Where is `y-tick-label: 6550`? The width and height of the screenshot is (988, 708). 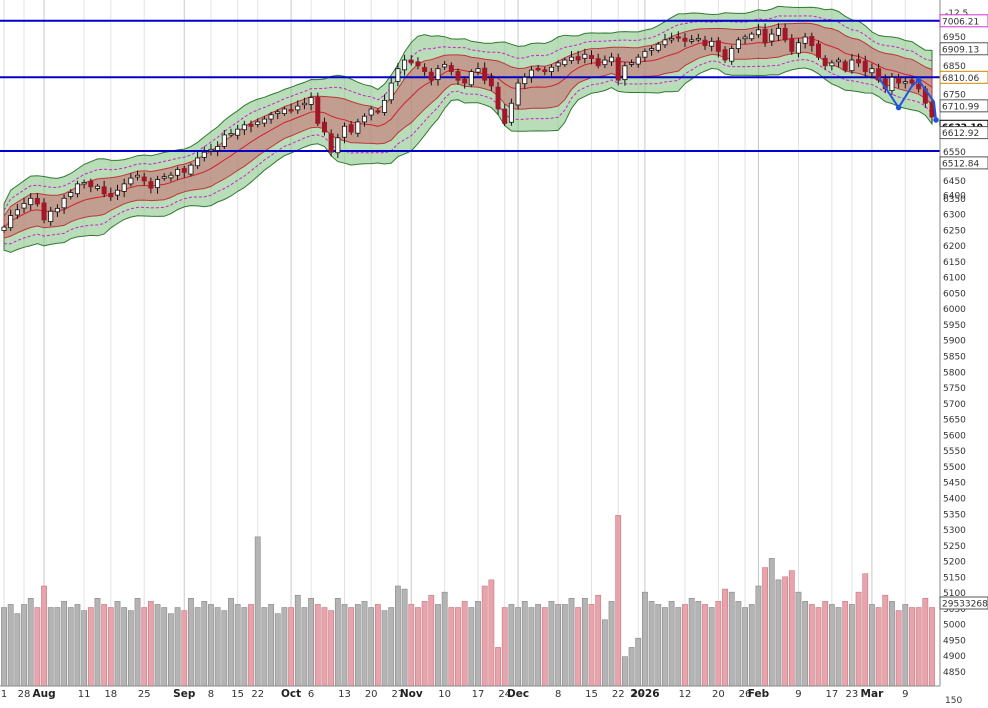
y-tick-label: 6550 is located at coordinates (954, 153).